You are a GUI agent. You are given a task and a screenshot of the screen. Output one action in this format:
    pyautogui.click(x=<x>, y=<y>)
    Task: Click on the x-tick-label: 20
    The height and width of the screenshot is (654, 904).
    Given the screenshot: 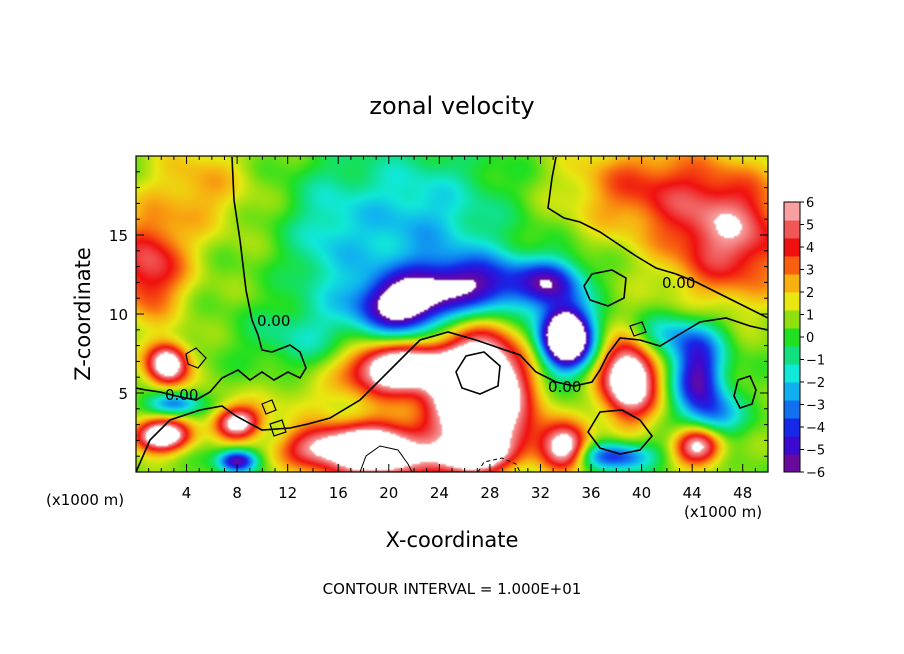 What is the action you would take?
    pyautogui.click(x=388, y=493)
    